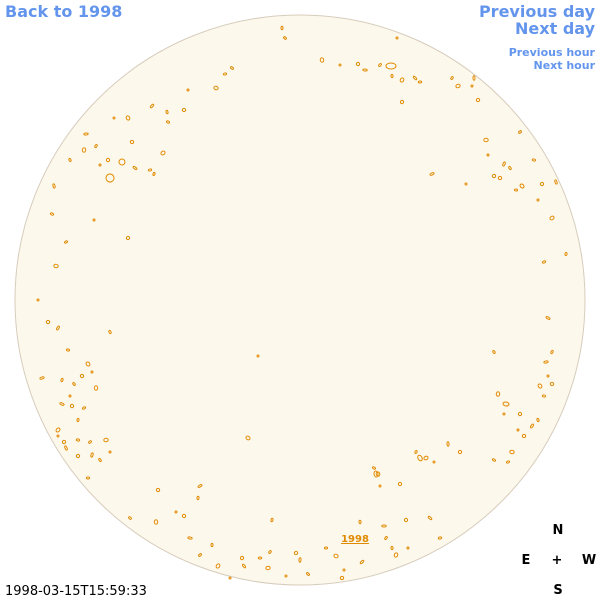  Describe the element at coordinates (355, 539) in the screenshot. I see `disc-label: 1998` at that location.